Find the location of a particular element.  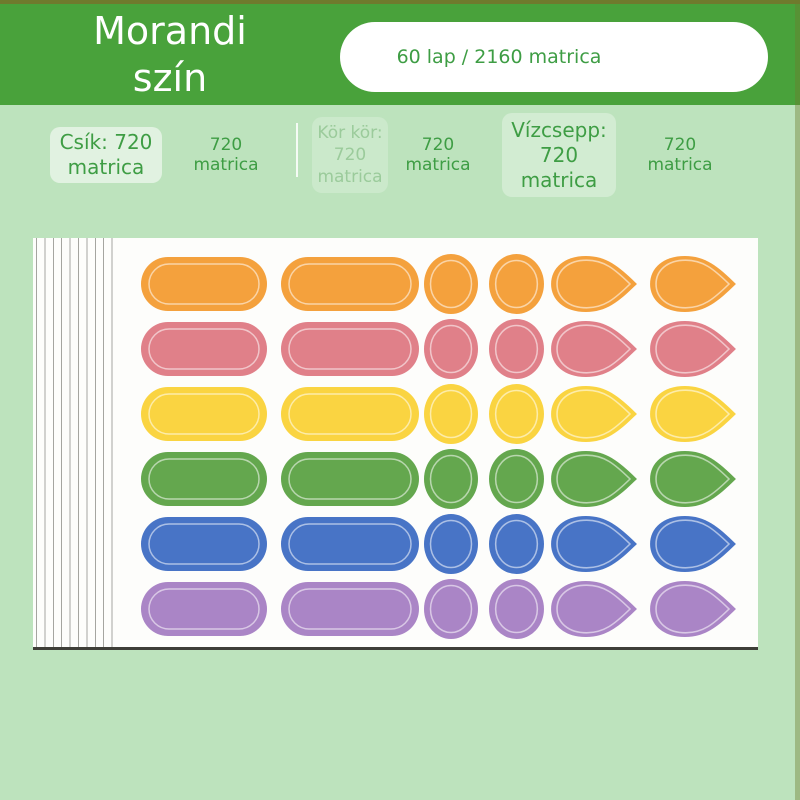

sticker-row-pink is located at coordinates (395, 350).